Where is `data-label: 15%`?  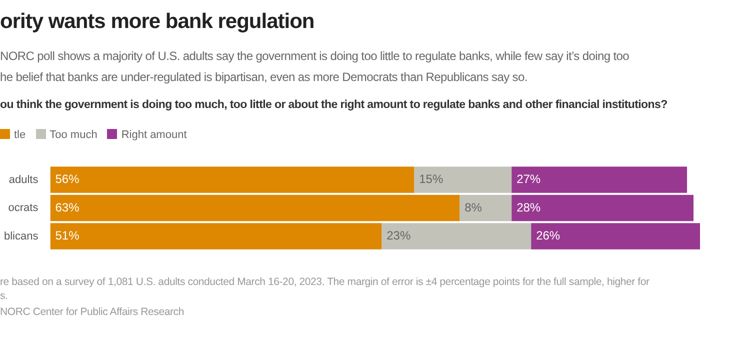
data-label: 15% is located at coordinates (431, 179).